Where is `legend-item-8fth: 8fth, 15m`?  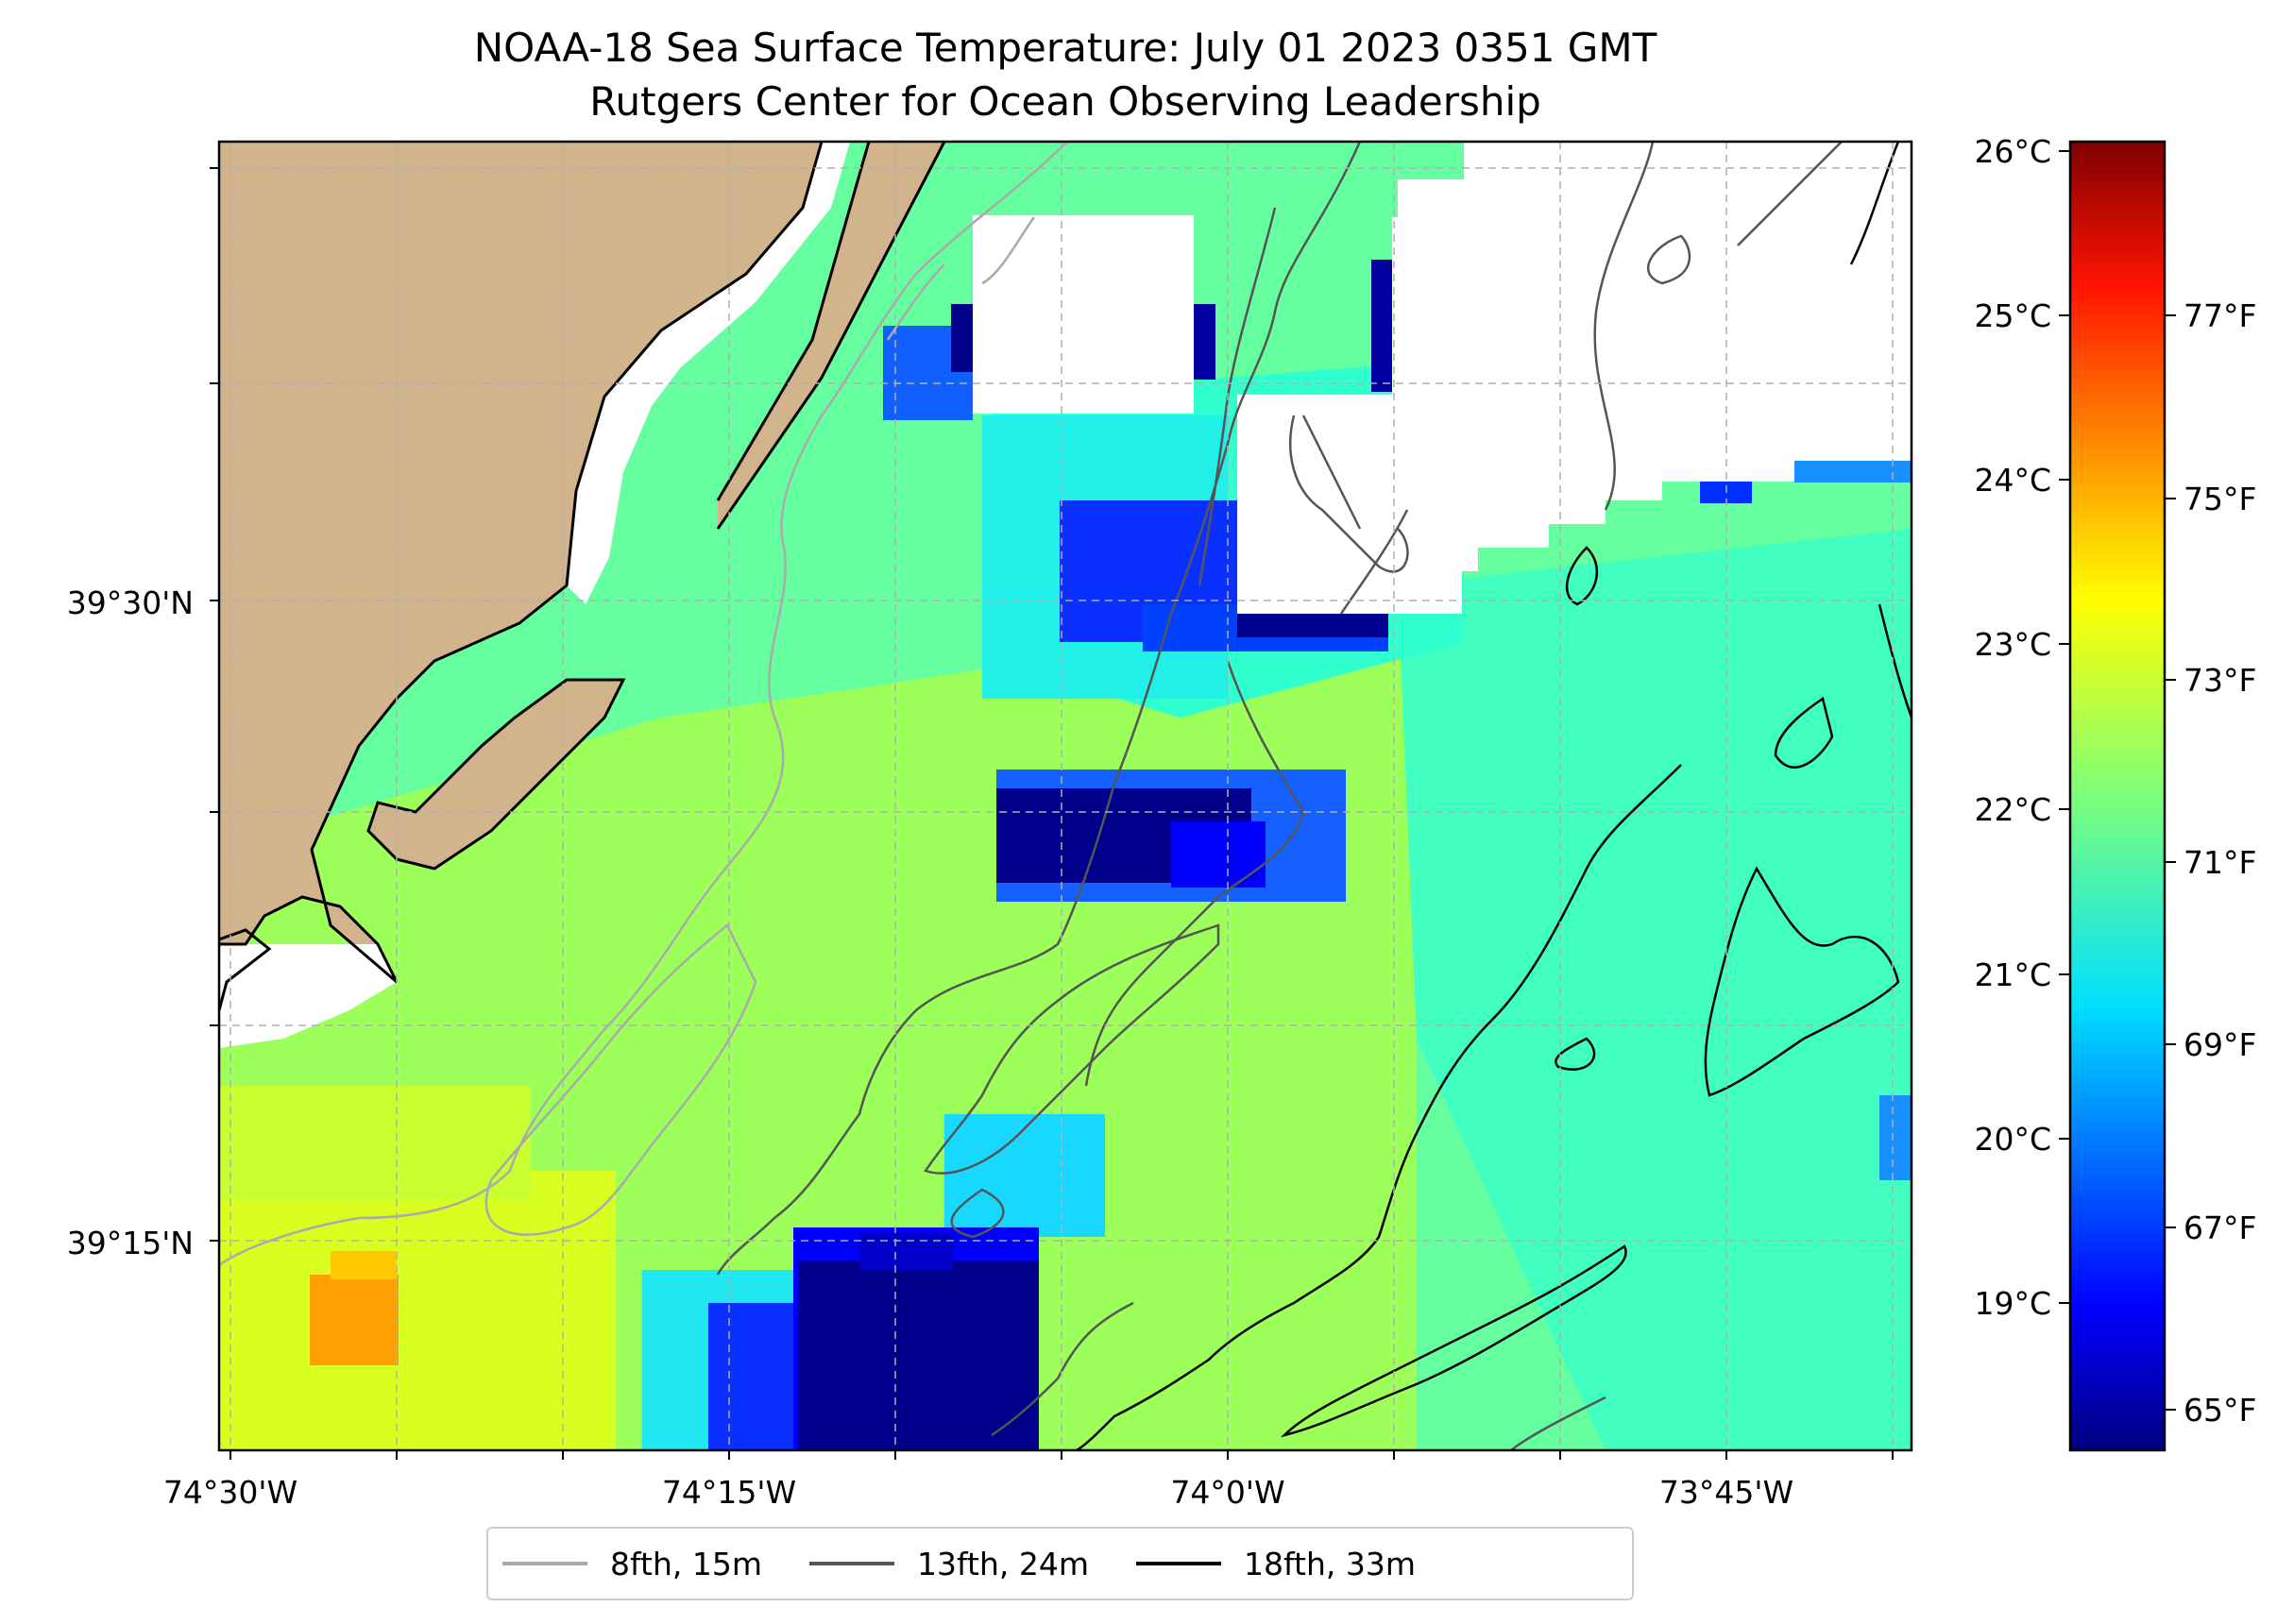
legend-item-8fth: 8fth, 15m is located at coordinates (632, 1564).